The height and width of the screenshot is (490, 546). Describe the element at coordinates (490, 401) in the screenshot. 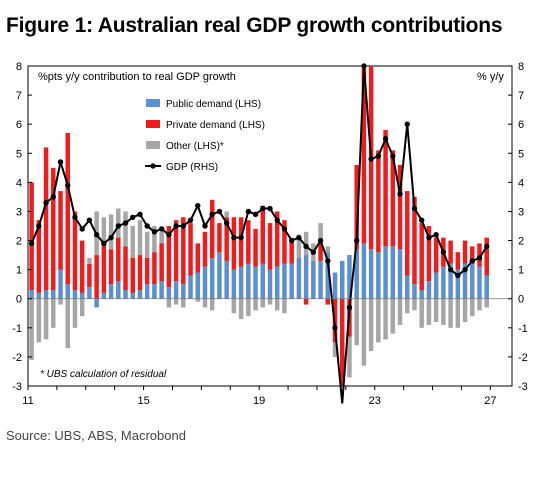

I see `x-tick-label: 27` at that location.